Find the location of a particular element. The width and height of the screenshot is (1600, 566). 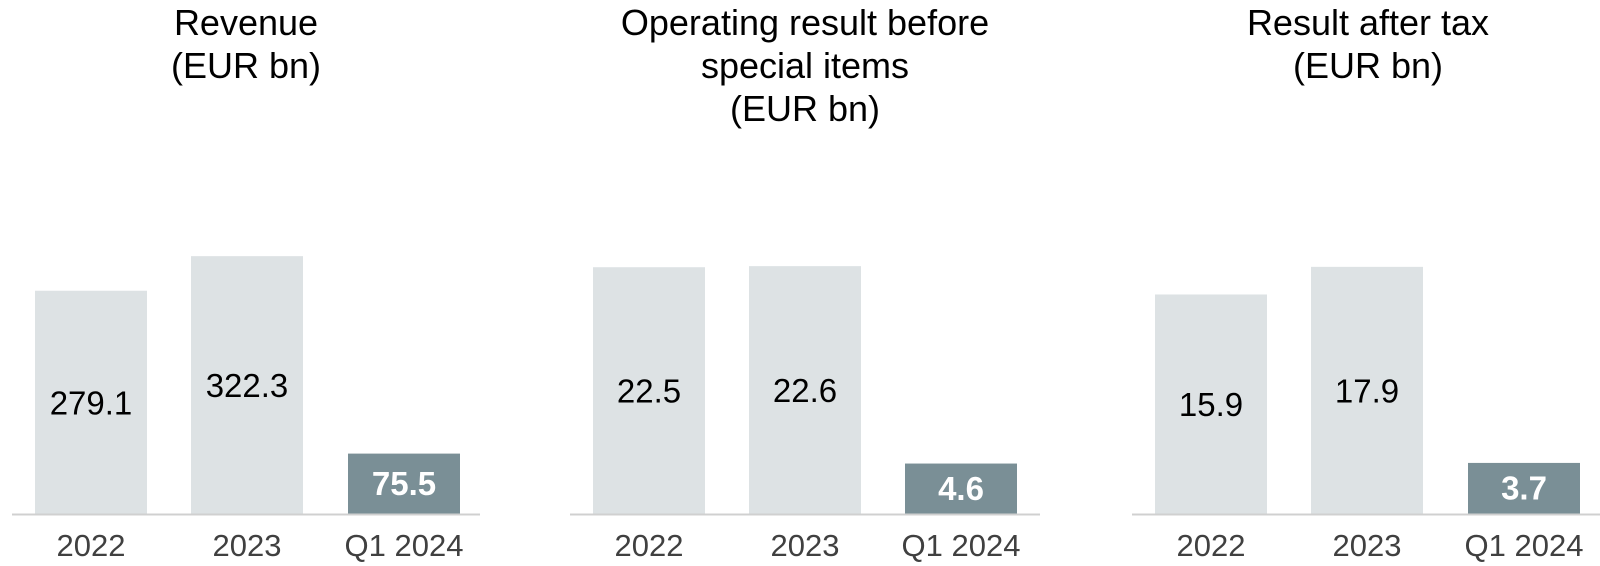

data-label: 279.1 is located at coordinates (91, 402).